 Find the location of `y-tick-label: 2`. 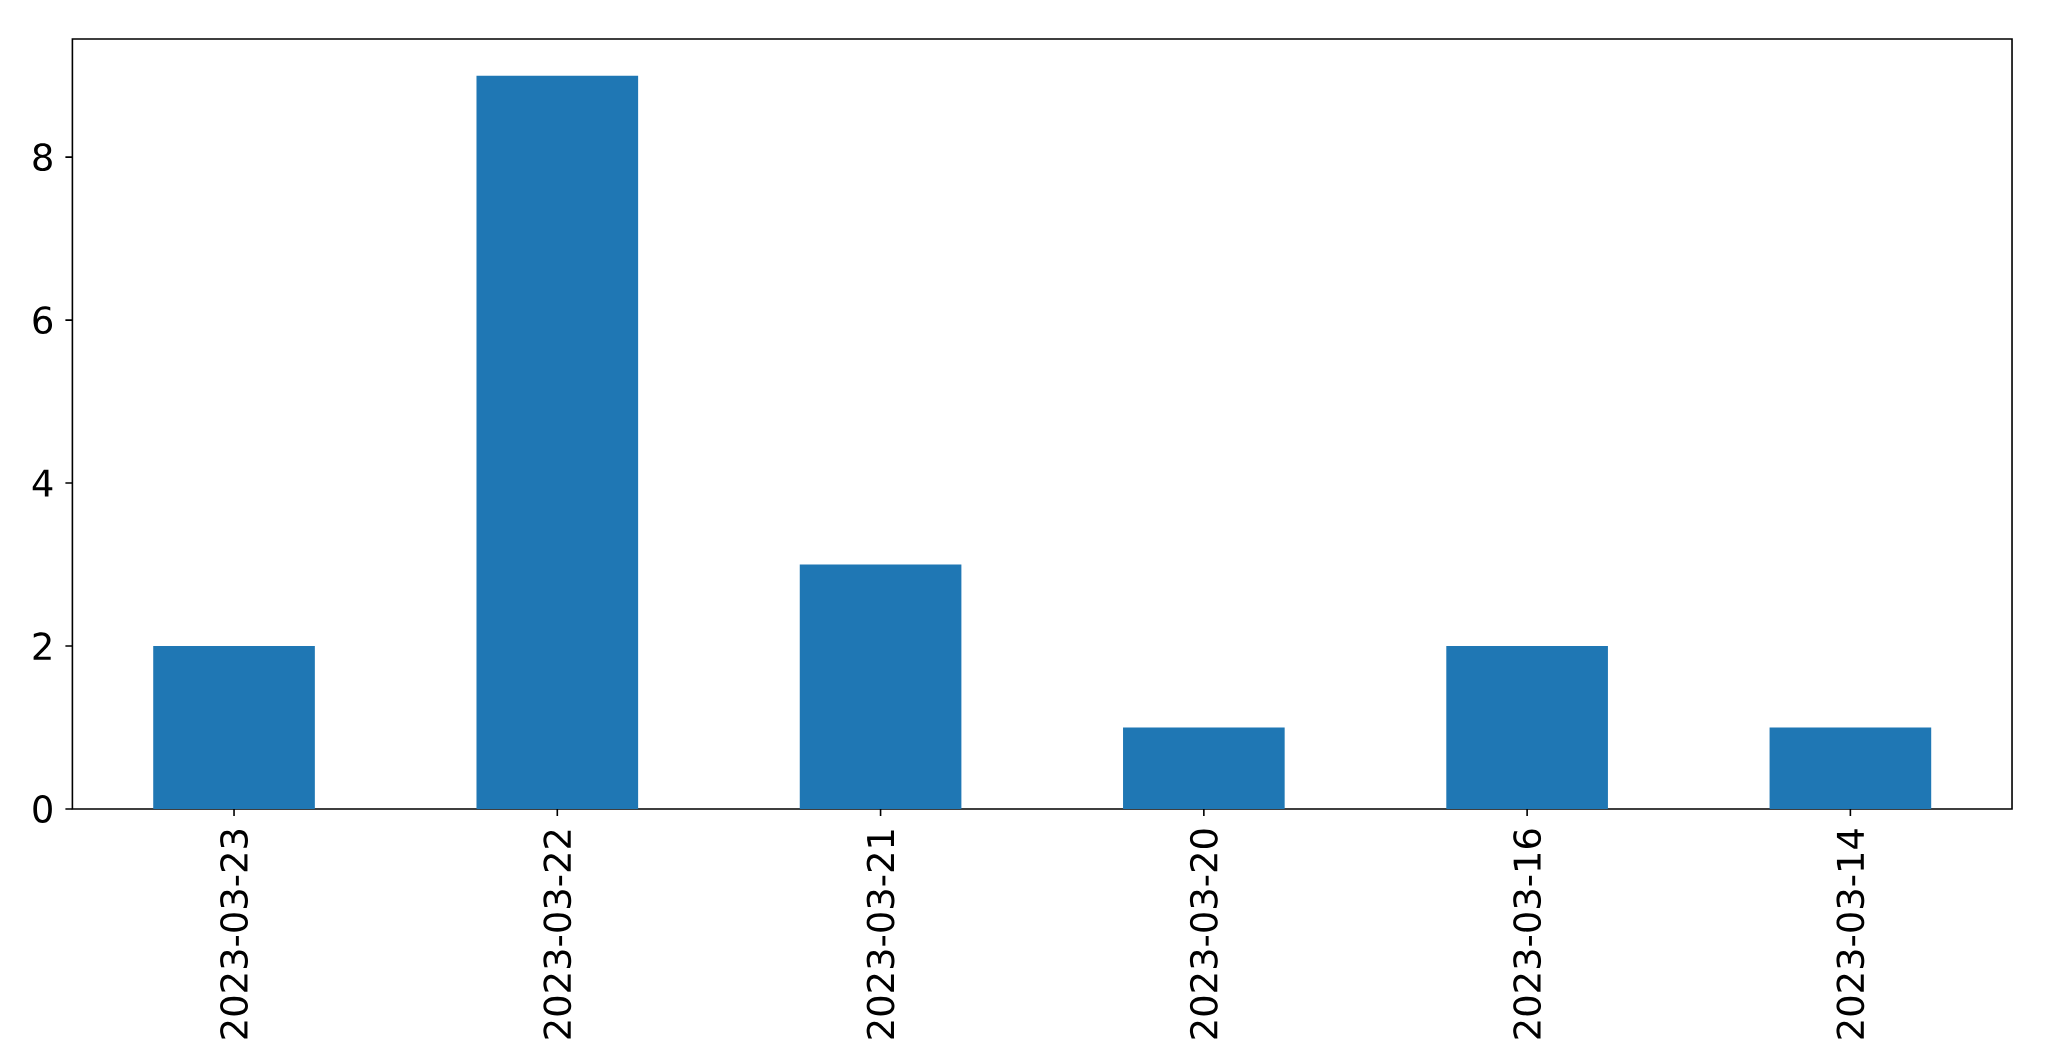

y-tick-label: 2 is located at coordinates (42, 646).